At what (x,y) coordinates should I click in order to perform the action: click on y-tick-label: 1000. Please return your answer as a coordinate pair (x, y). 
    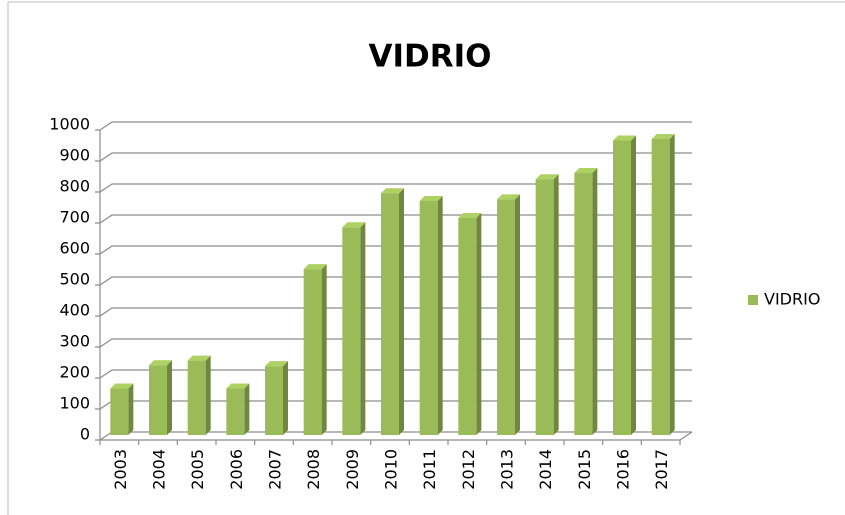
    Looking at the image, I should click on (69, 124).